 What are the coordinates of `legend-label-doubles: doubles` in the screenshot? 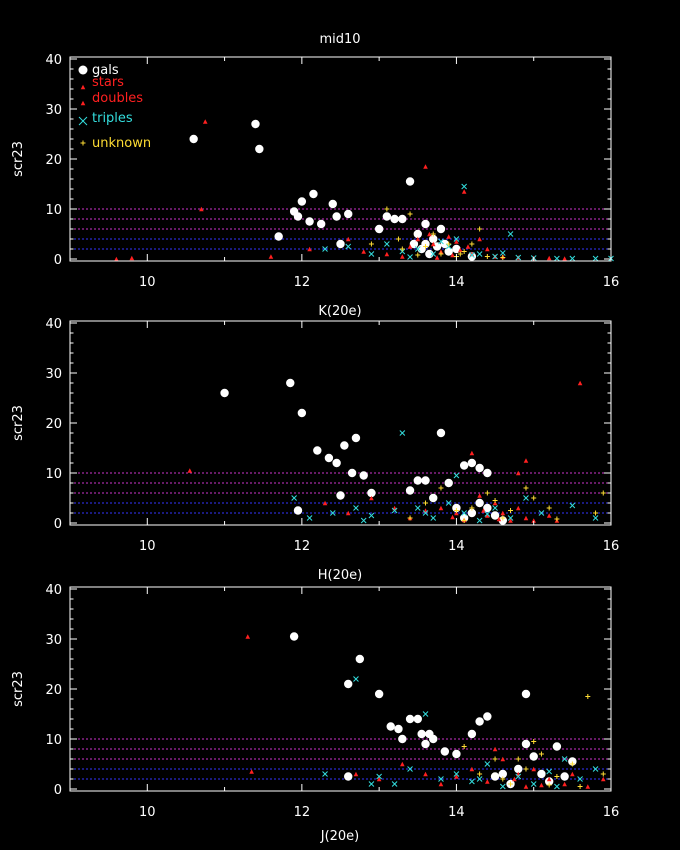 It's located at (117, 98).